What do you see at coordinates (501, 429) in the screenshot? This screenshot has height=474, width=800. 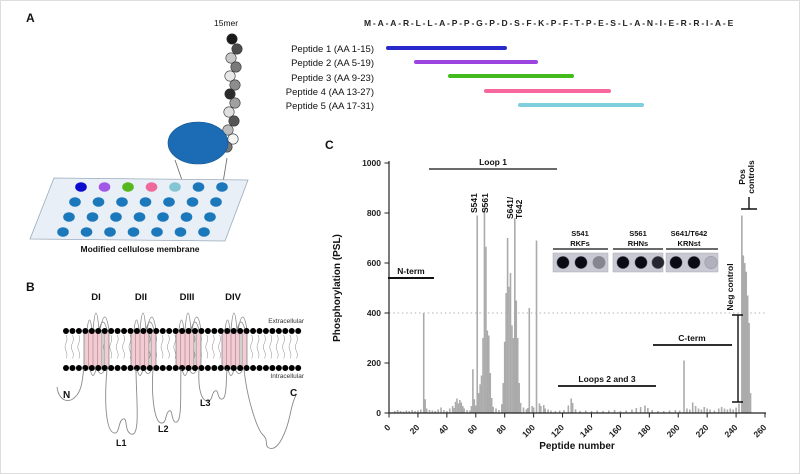 I see `x-tick-label: 80` at bounding box center [501, 429].